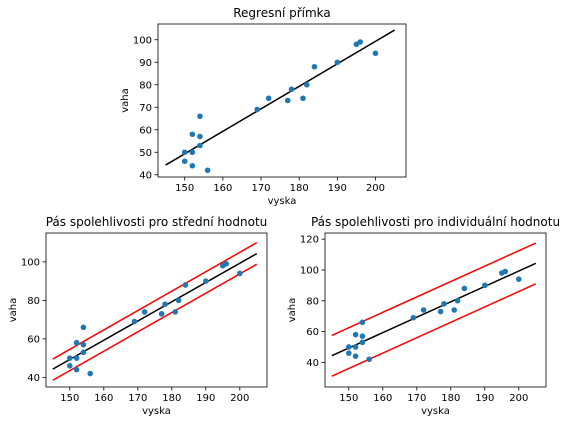  Describe the element at coordinates (157, 222) in the screenshot. I see `chart-title: Pás spolehlivosti pro střední hodnotu` at that location.